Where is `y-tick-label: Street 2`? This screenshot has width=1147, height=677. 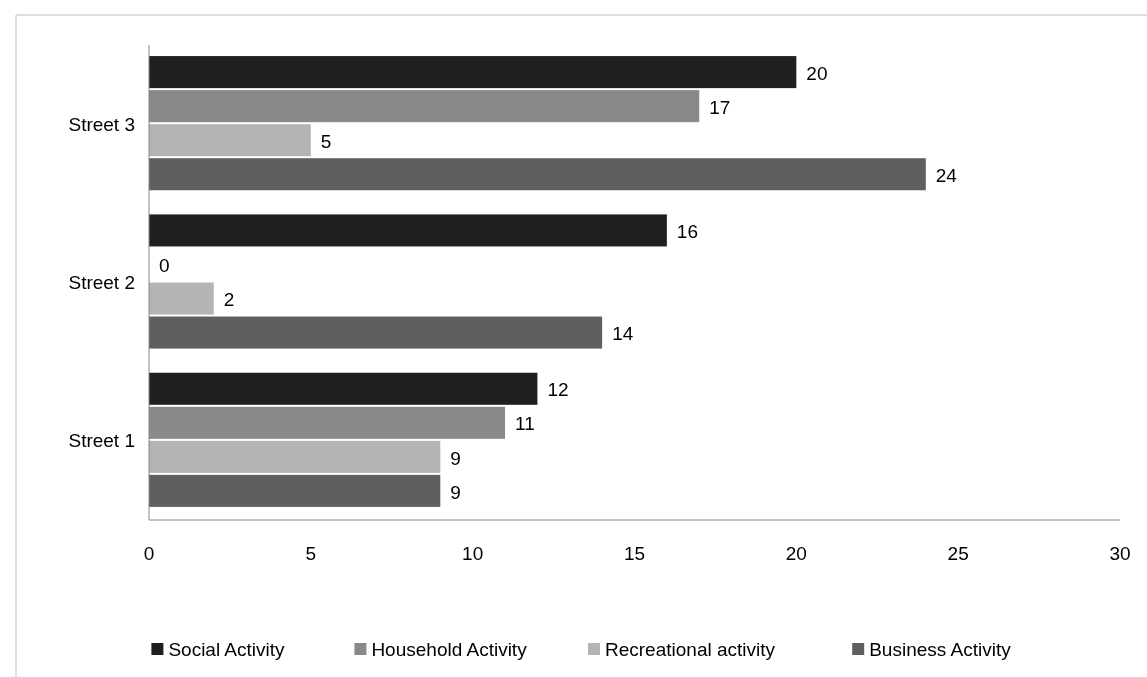 y-tick-label: Street 2 is located at coordinates (101, 283).